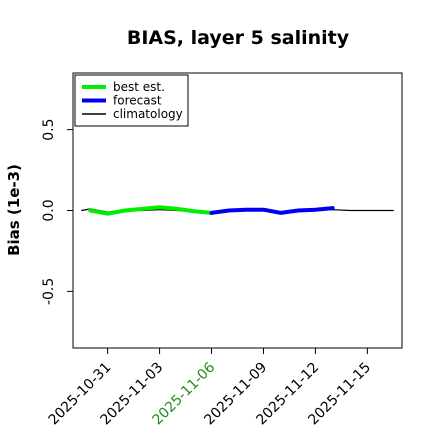 The image size is (440, 440). What do you see at coordinates (49, 291) in the screenshot?
I see `y-tick-label: -0.5` at bounding box center [49, 291].